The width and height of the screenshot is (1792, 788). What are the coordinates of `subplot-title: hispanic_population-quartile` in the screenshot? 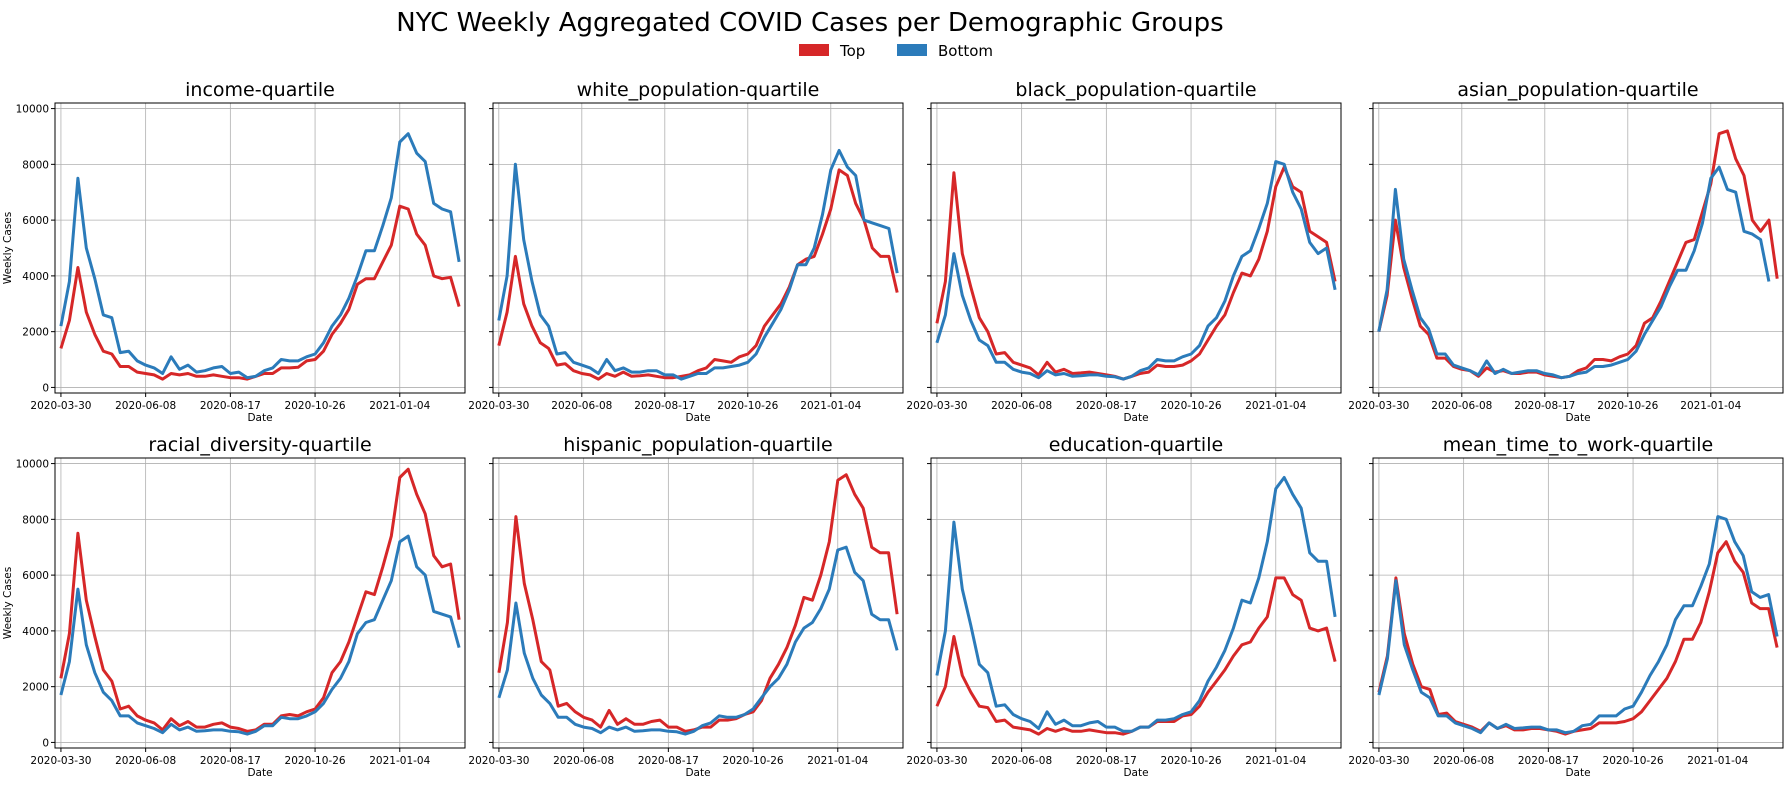 It's located at (697, 445).